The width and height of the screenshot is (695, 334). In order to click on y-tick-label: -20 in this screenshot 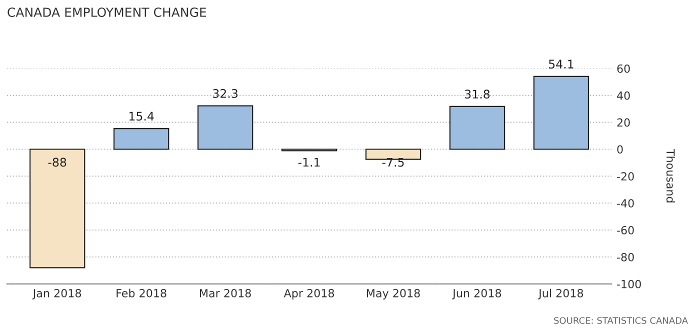, I will do `click(625, 176)`.